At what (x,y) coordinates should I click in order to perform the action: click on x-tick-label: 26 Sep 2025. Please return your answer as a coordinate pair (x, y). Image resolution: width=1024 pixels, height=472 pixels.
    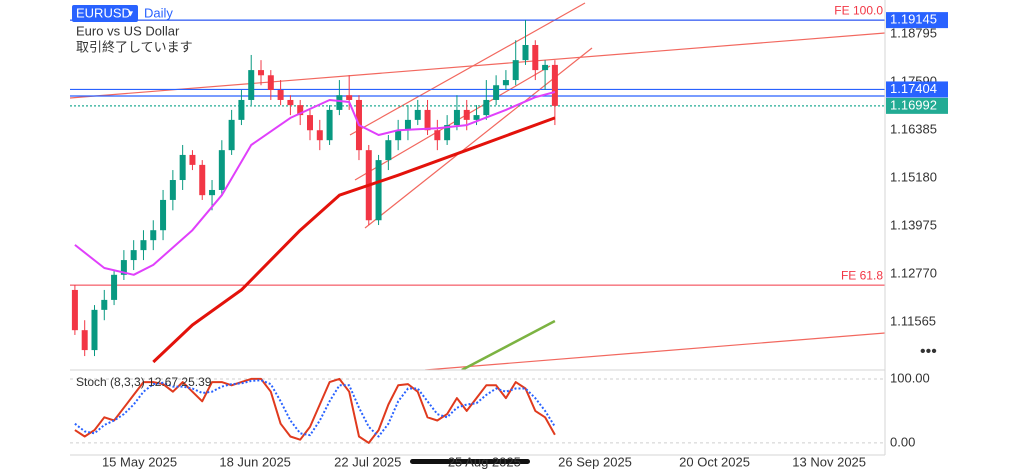
    Looking at the image, I should click on (595, 461).